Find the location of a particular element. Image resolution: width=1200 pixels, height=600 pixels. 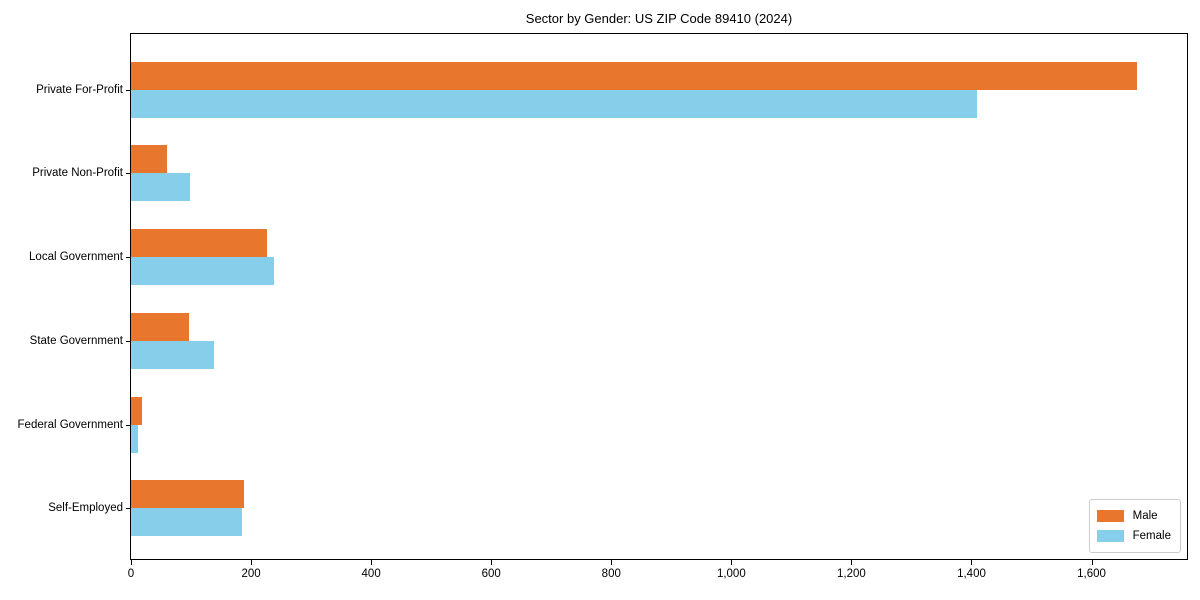

legend-item-female: Female is located at coordinates (1133, 536).